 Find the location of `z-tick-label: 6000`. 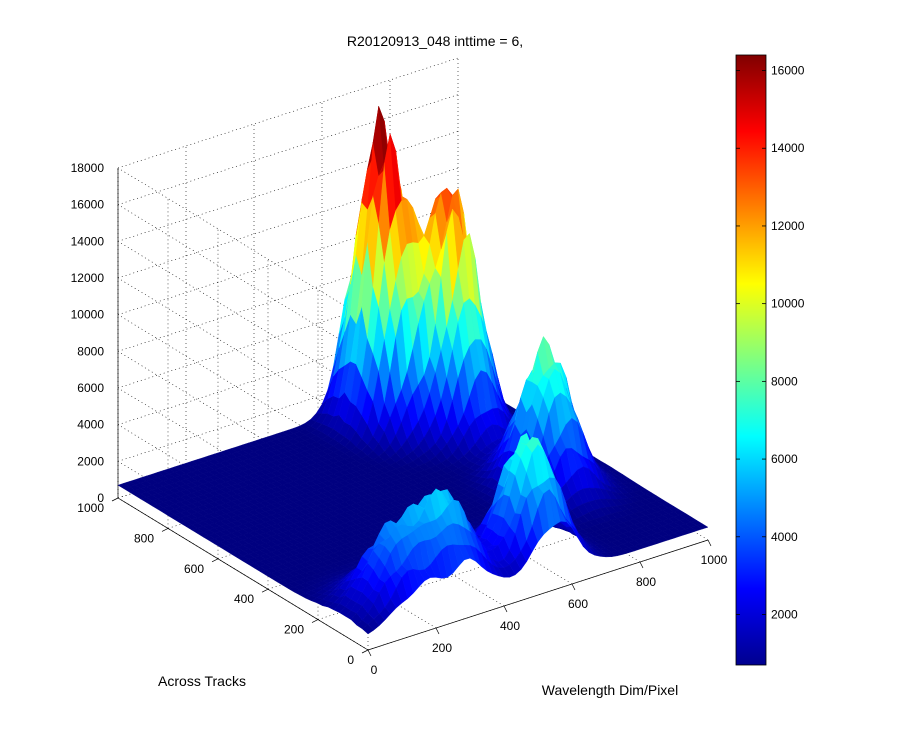

z-tick-label: 6000 is located at coordinates (90, 388).